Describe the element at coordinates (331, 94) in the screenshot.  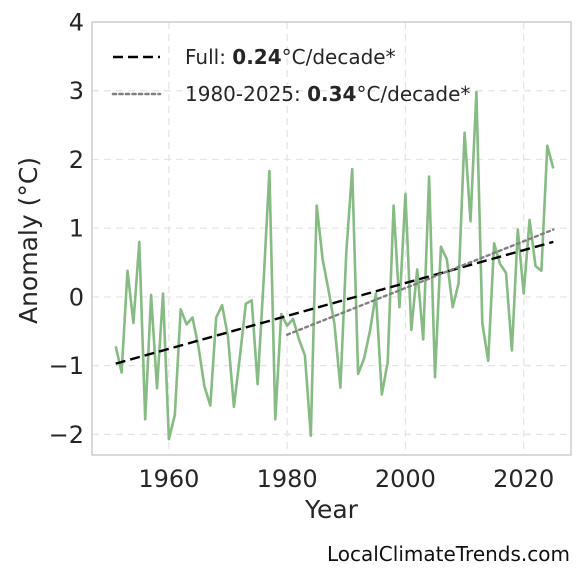
I see `legend-value: 0.34` at that location.